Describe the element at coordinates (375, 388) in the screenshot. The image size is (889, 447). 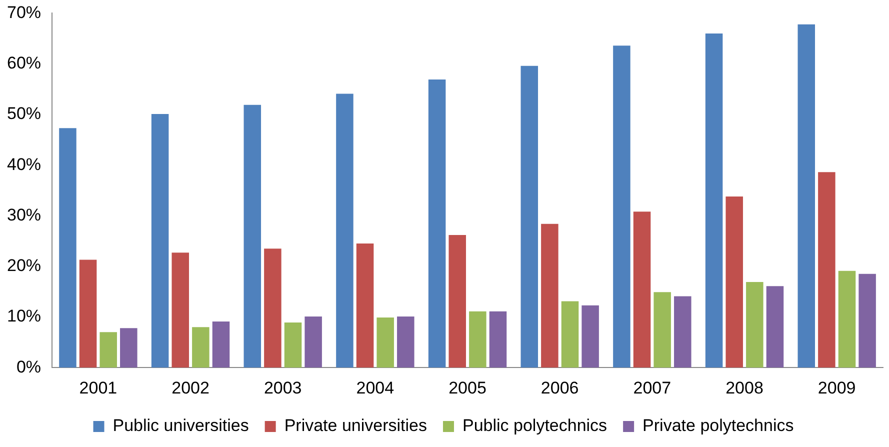
I see `x-tick-label: 2004` at that location.